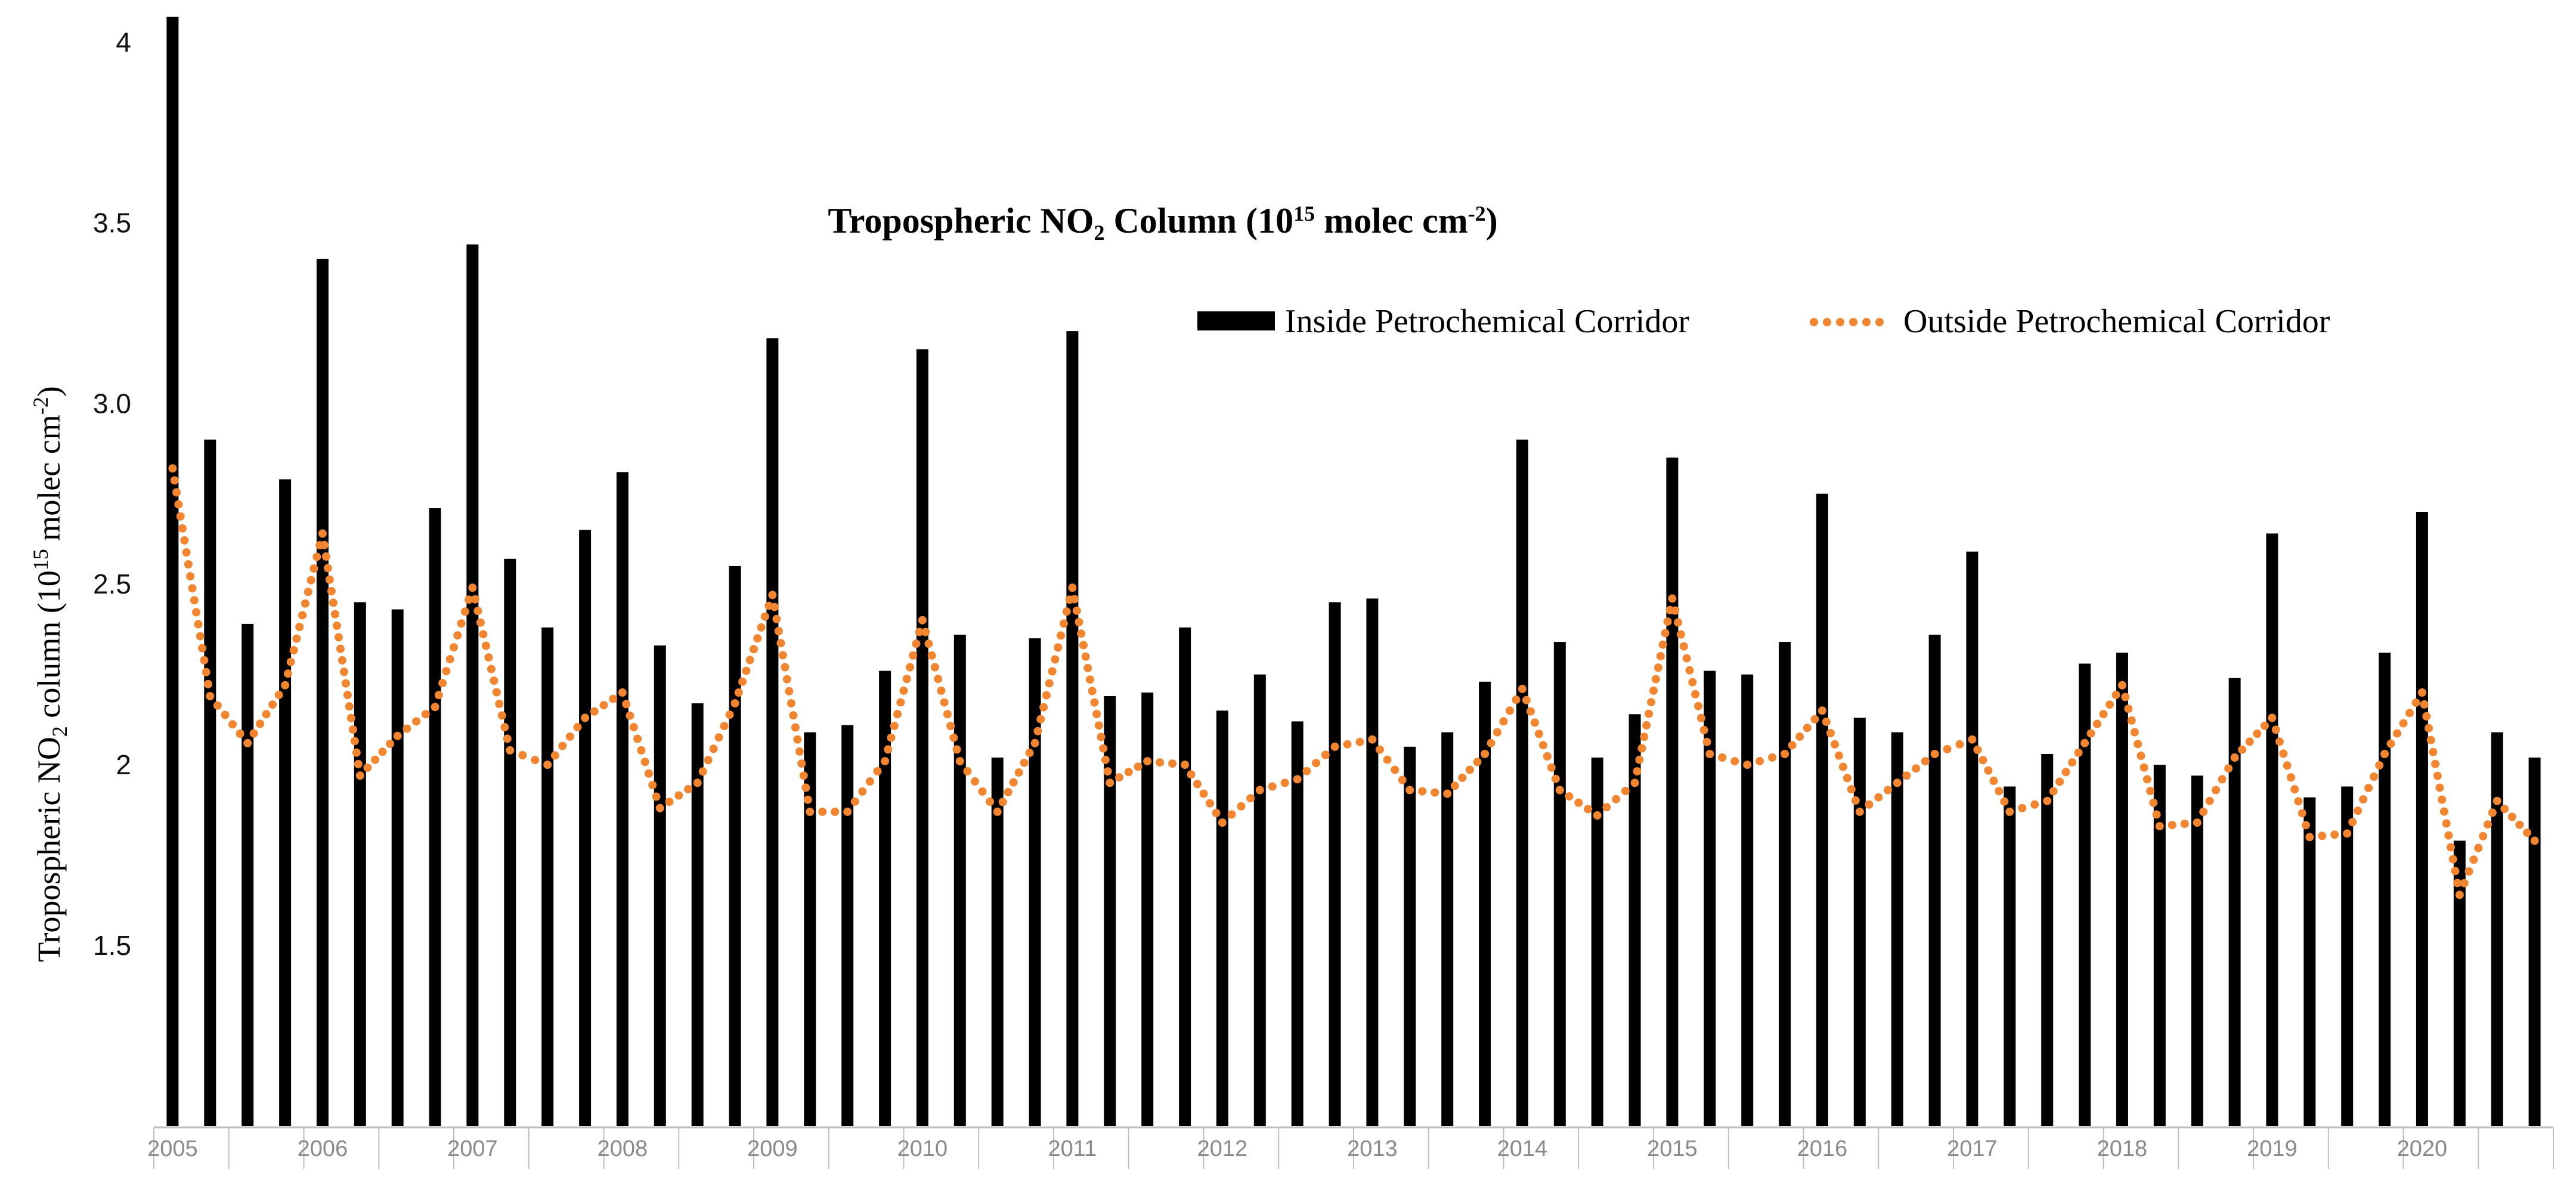  What do you see at coordinates (1523, 1148) in the screenshot?
I see `x-tick-label: 2014` at bounding box center [1523, 1148].